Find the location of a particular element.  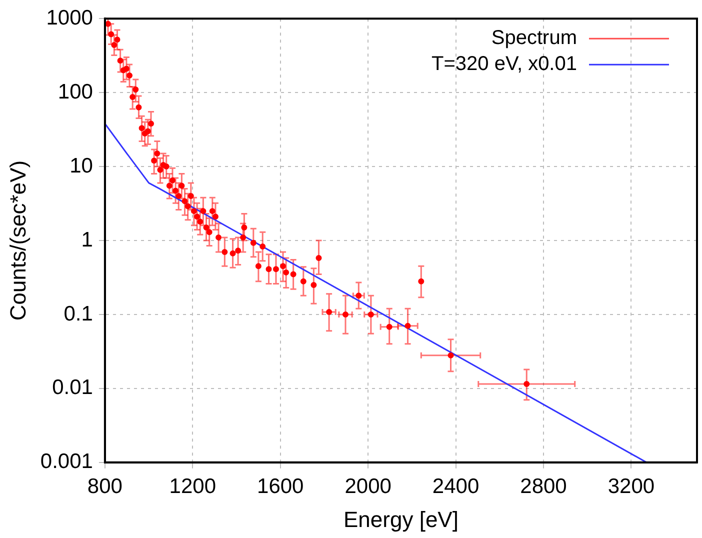

y-tick-label: 1 is located at coordinates (87, 240).